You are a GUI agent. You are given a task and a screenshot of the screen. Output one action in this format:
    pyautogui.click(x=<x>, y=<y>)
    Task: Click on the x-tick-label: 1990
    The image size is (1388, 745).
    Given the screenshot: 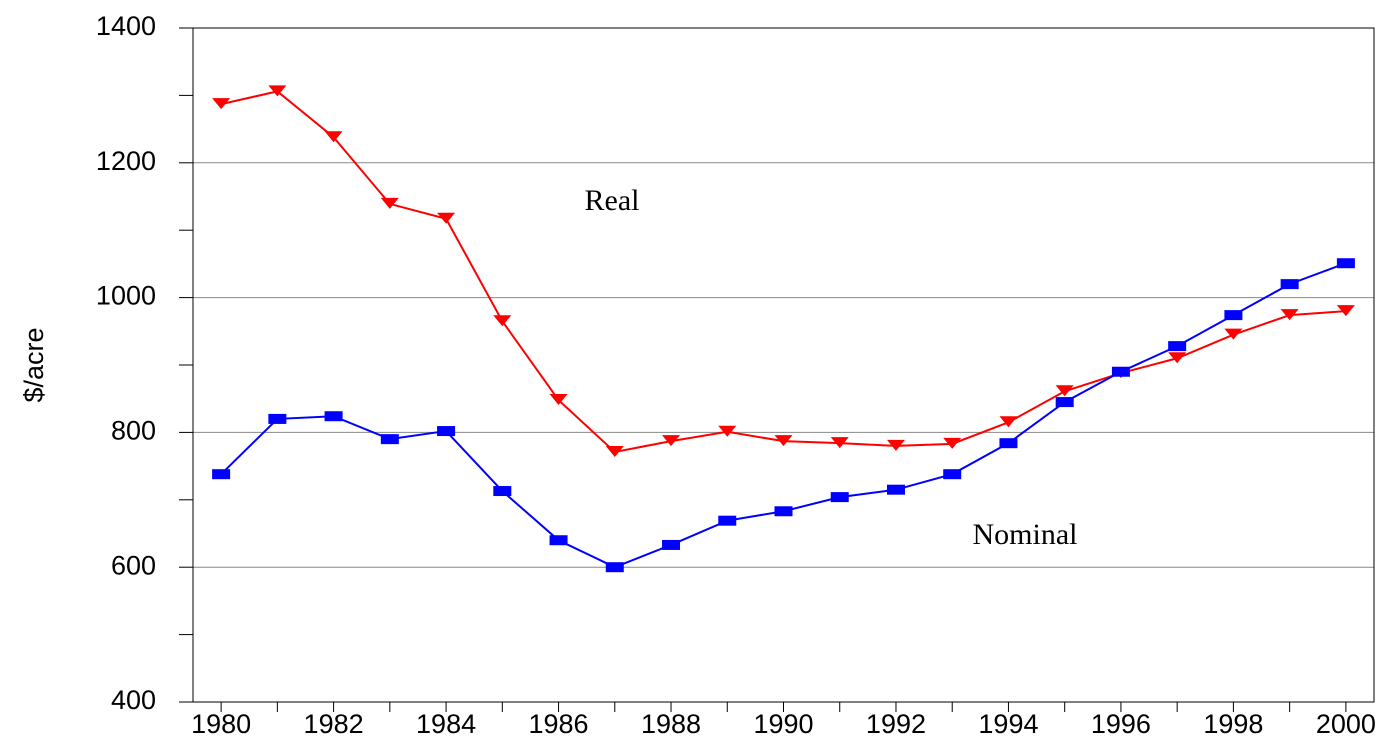 What is the action you would take?
    pyautogui.click(x=783, y=724)
    